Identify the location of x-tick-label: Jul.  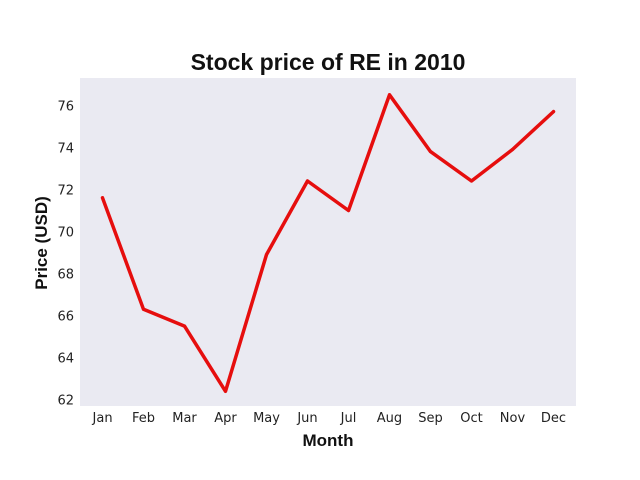
(348, 418).